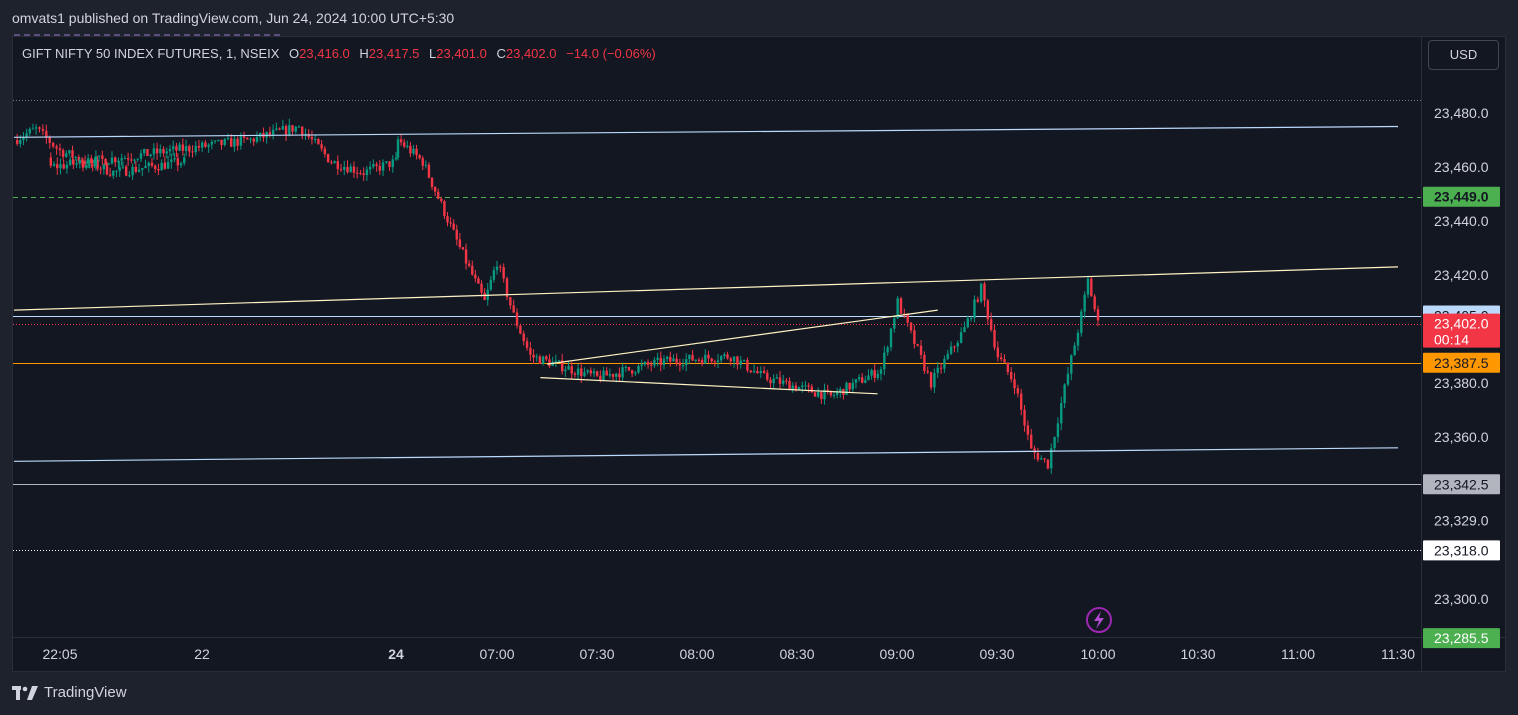 This screenshot has width=1518, height=715. I want to click on lower-channel-line, so click(706, 454).